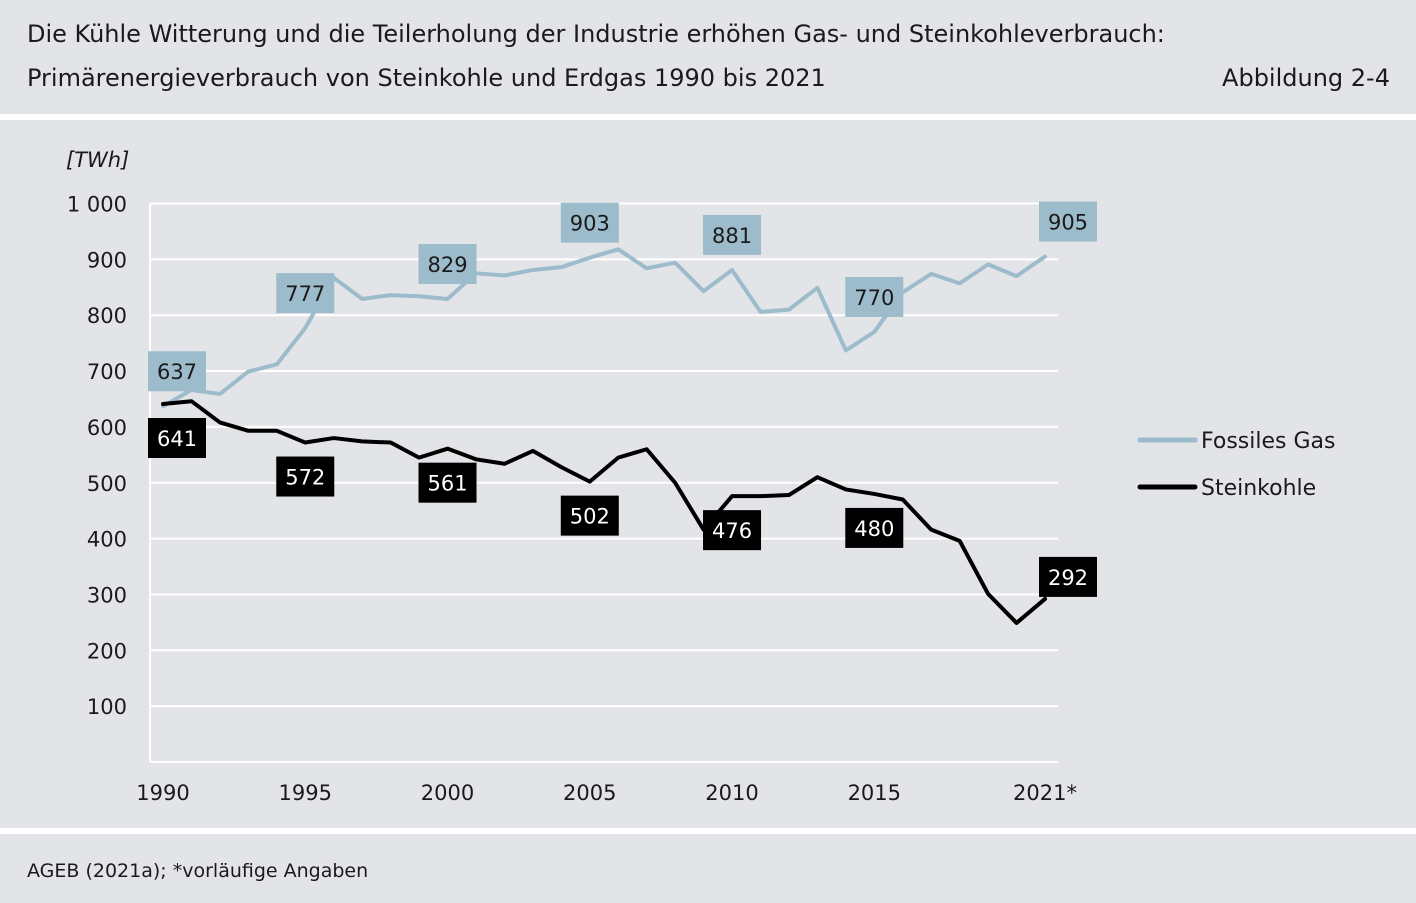  I want to click on legend-label-gas: Fossiles Gas, so click(1268, 441).